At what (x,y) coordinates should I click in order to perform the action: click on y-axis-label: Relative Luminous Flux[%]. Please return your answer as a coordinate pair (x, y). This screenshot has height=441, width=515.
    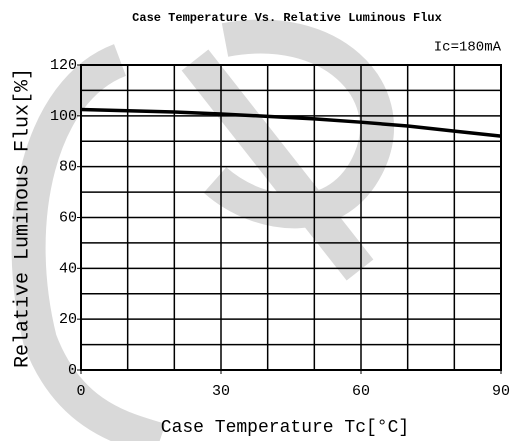
    Looking at the image, I should click on (22, 218).